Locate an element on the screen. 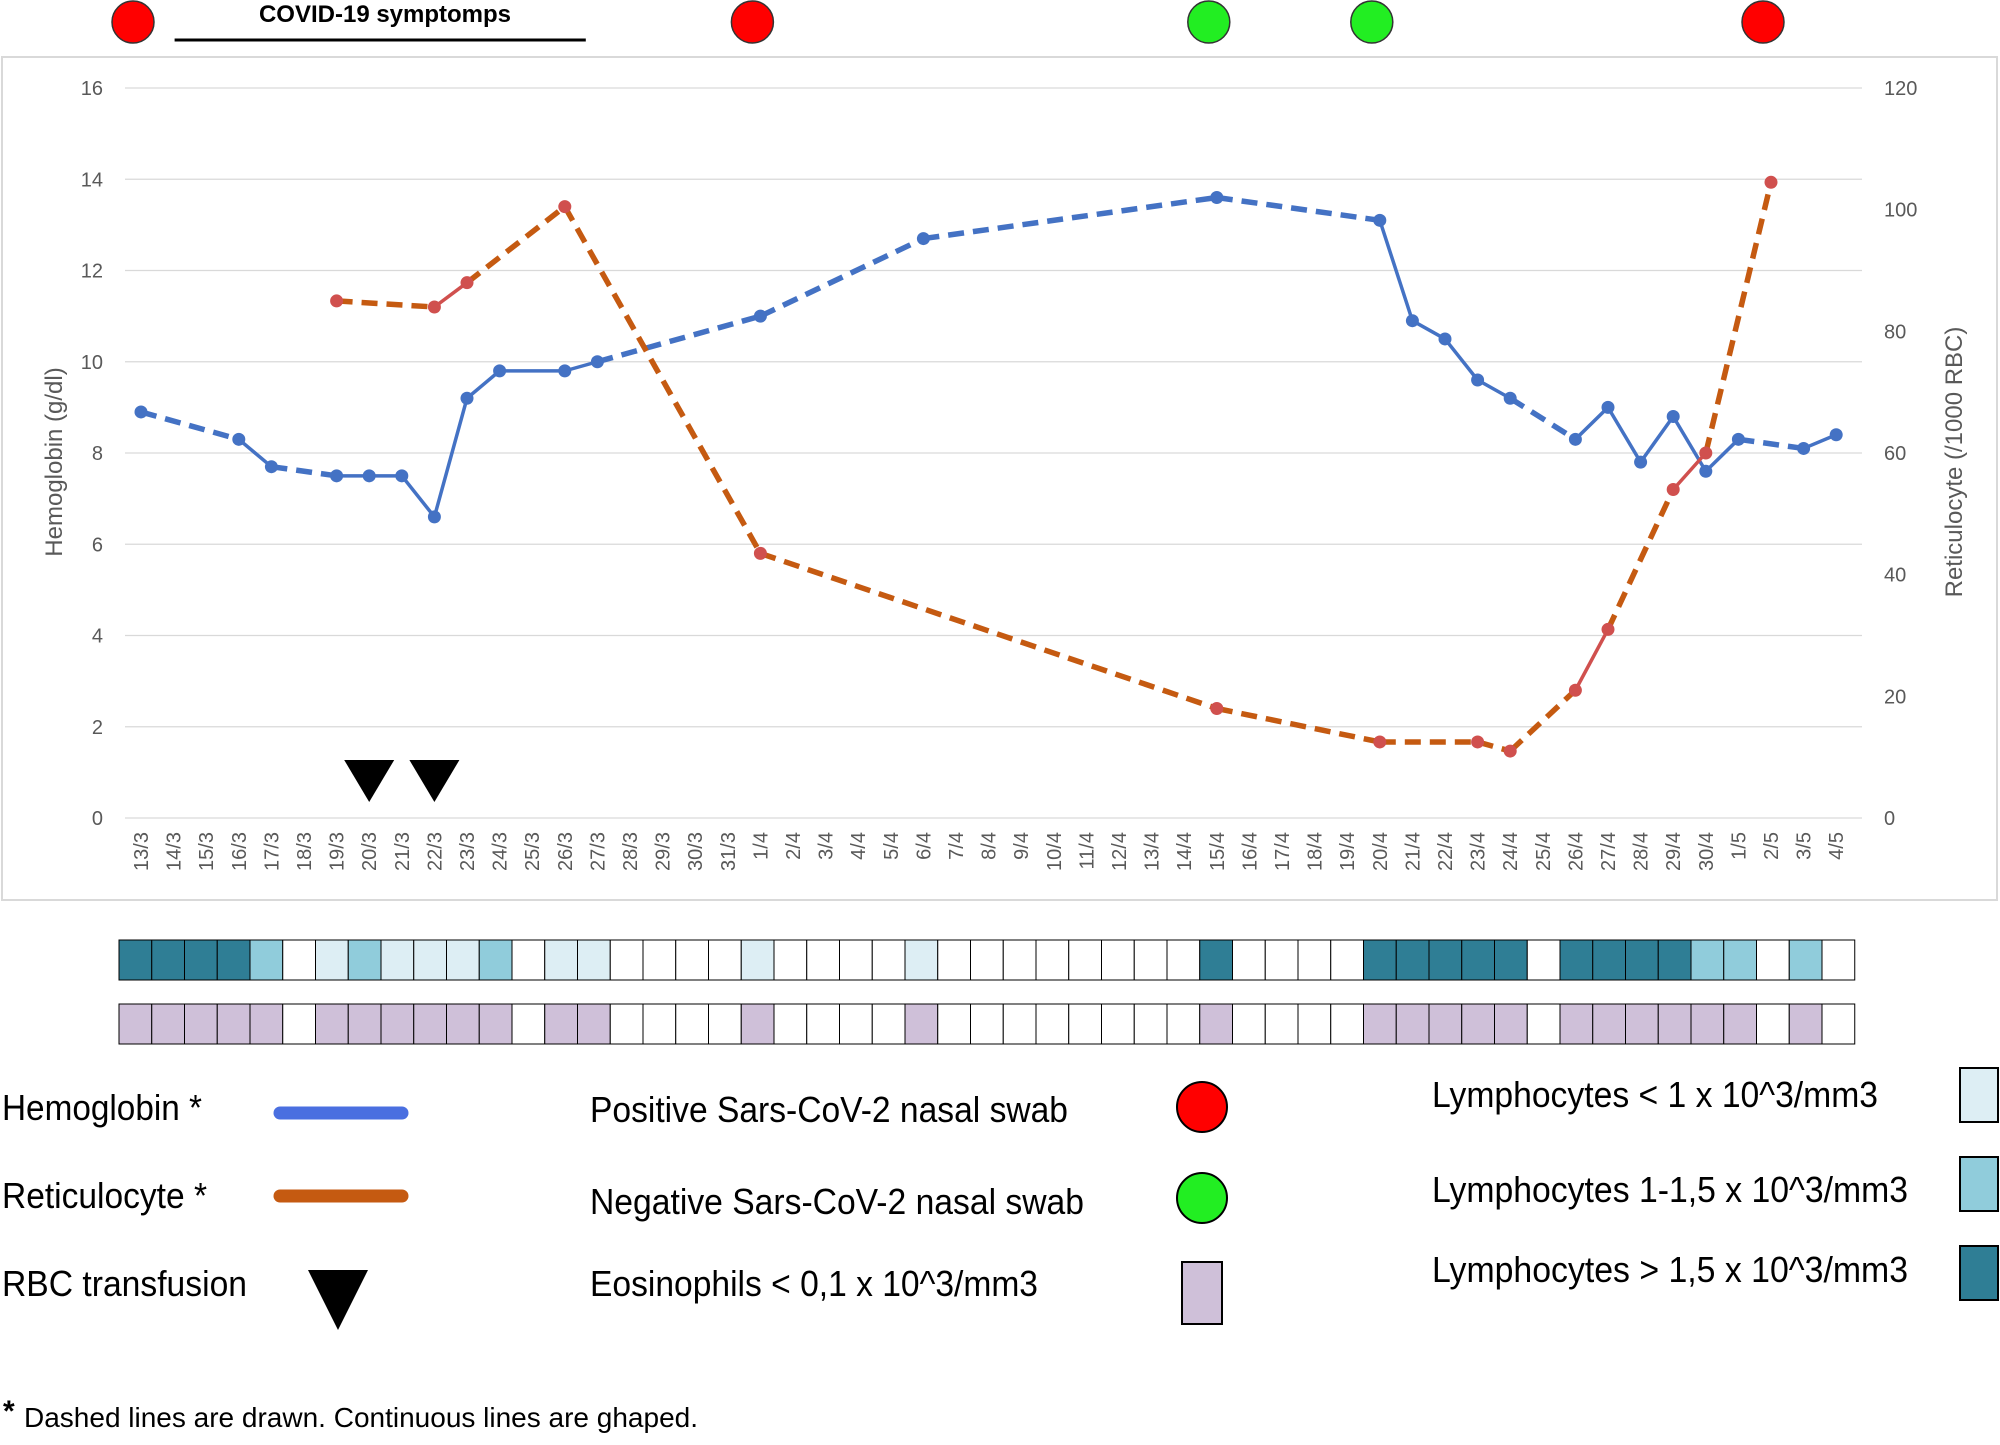 This screenshot has width=2000, height=1445. legend-hemoglobin-label: Hemoglobin * is located at coordinates (102, 1107).